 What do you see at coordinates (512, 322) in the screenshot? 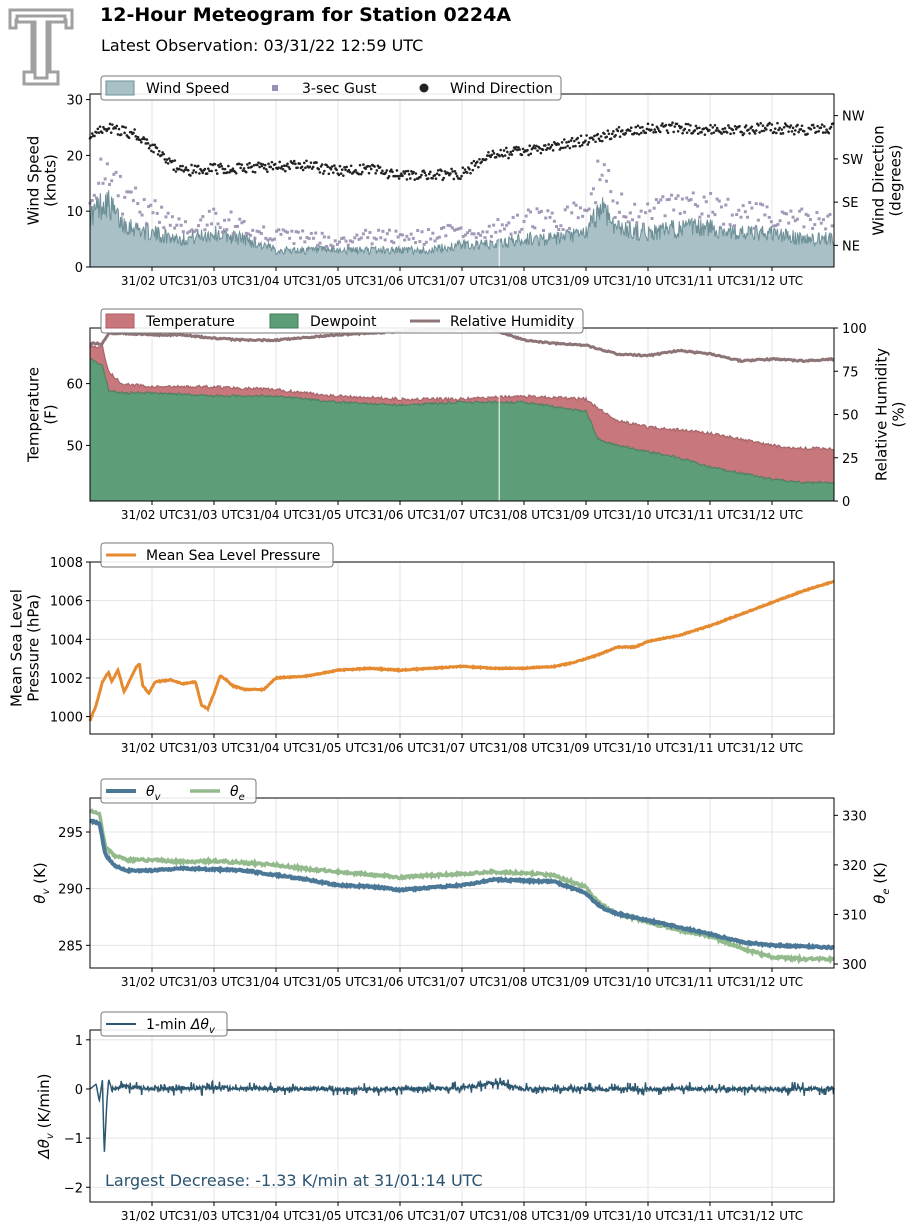
I see `legend-label: Relative Humidity` at bounding box center [512, 322].